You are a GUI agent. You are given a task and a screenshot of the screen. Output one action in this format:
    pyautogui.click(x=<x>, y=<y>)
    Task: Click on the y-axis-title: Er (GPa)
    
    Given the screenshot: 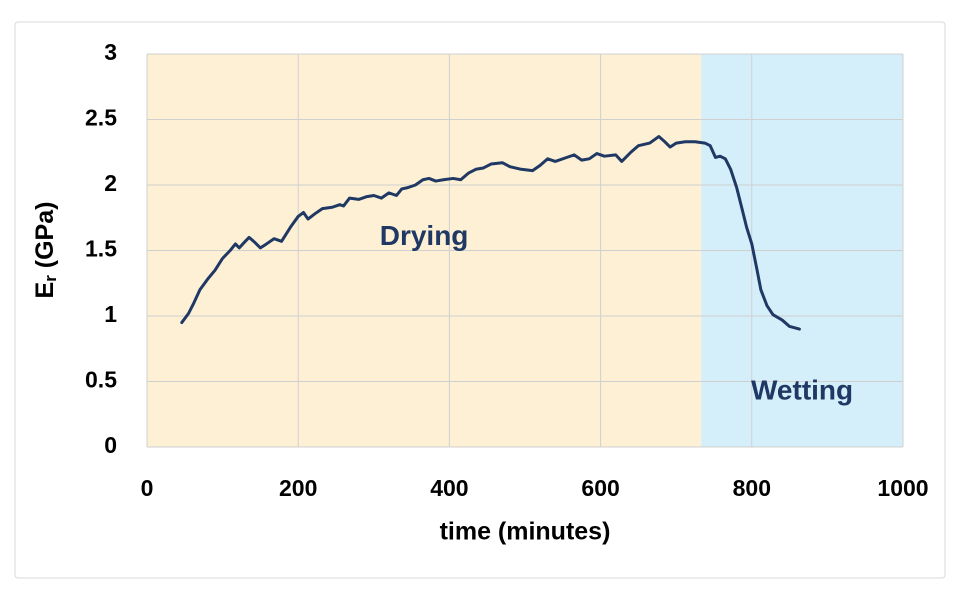 What is the action you would take?
    pyautogui.click(x=46, y=250)
    